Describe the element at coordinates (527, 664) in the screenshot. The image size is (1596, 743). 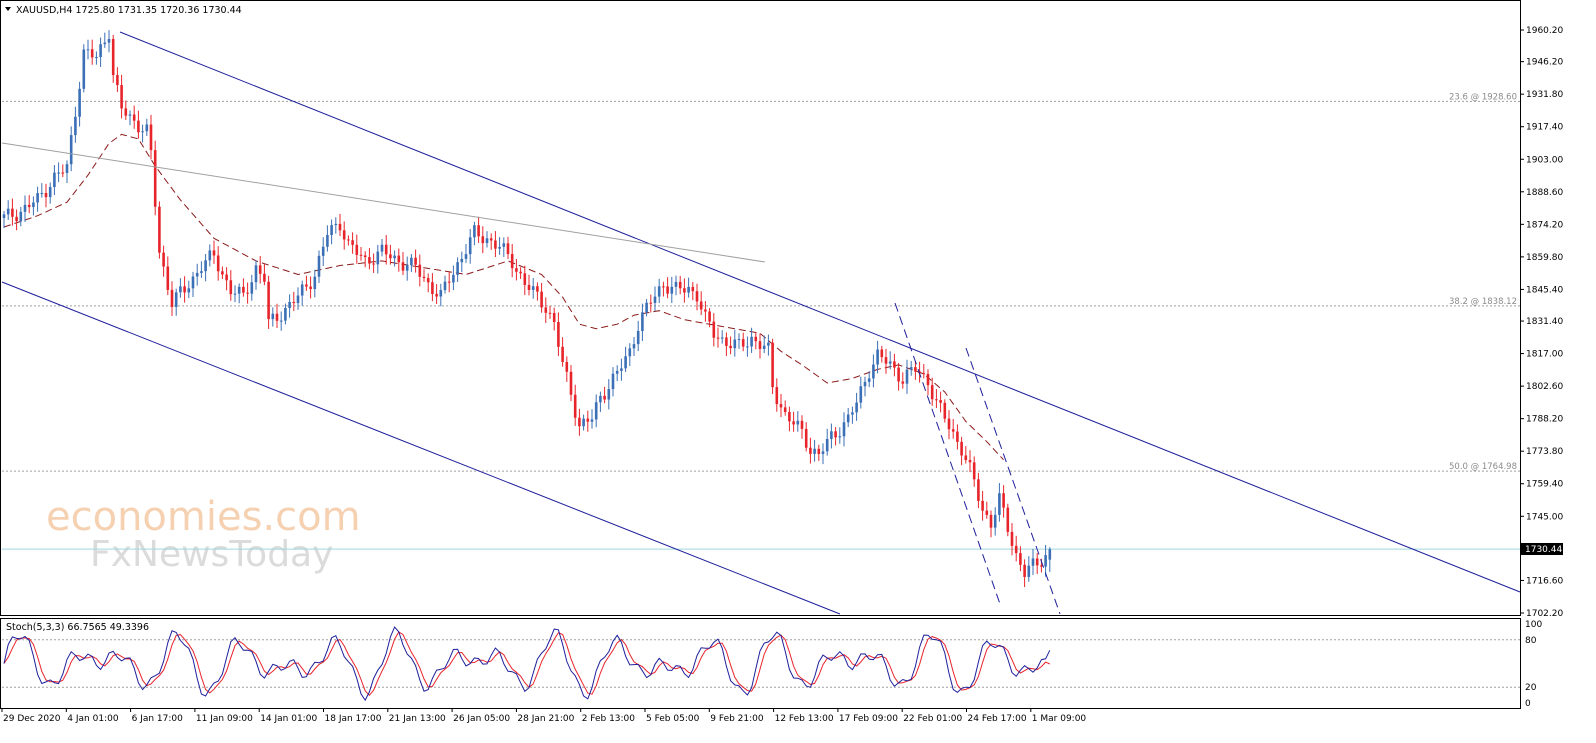
I see `stoch-main-line` at that location.